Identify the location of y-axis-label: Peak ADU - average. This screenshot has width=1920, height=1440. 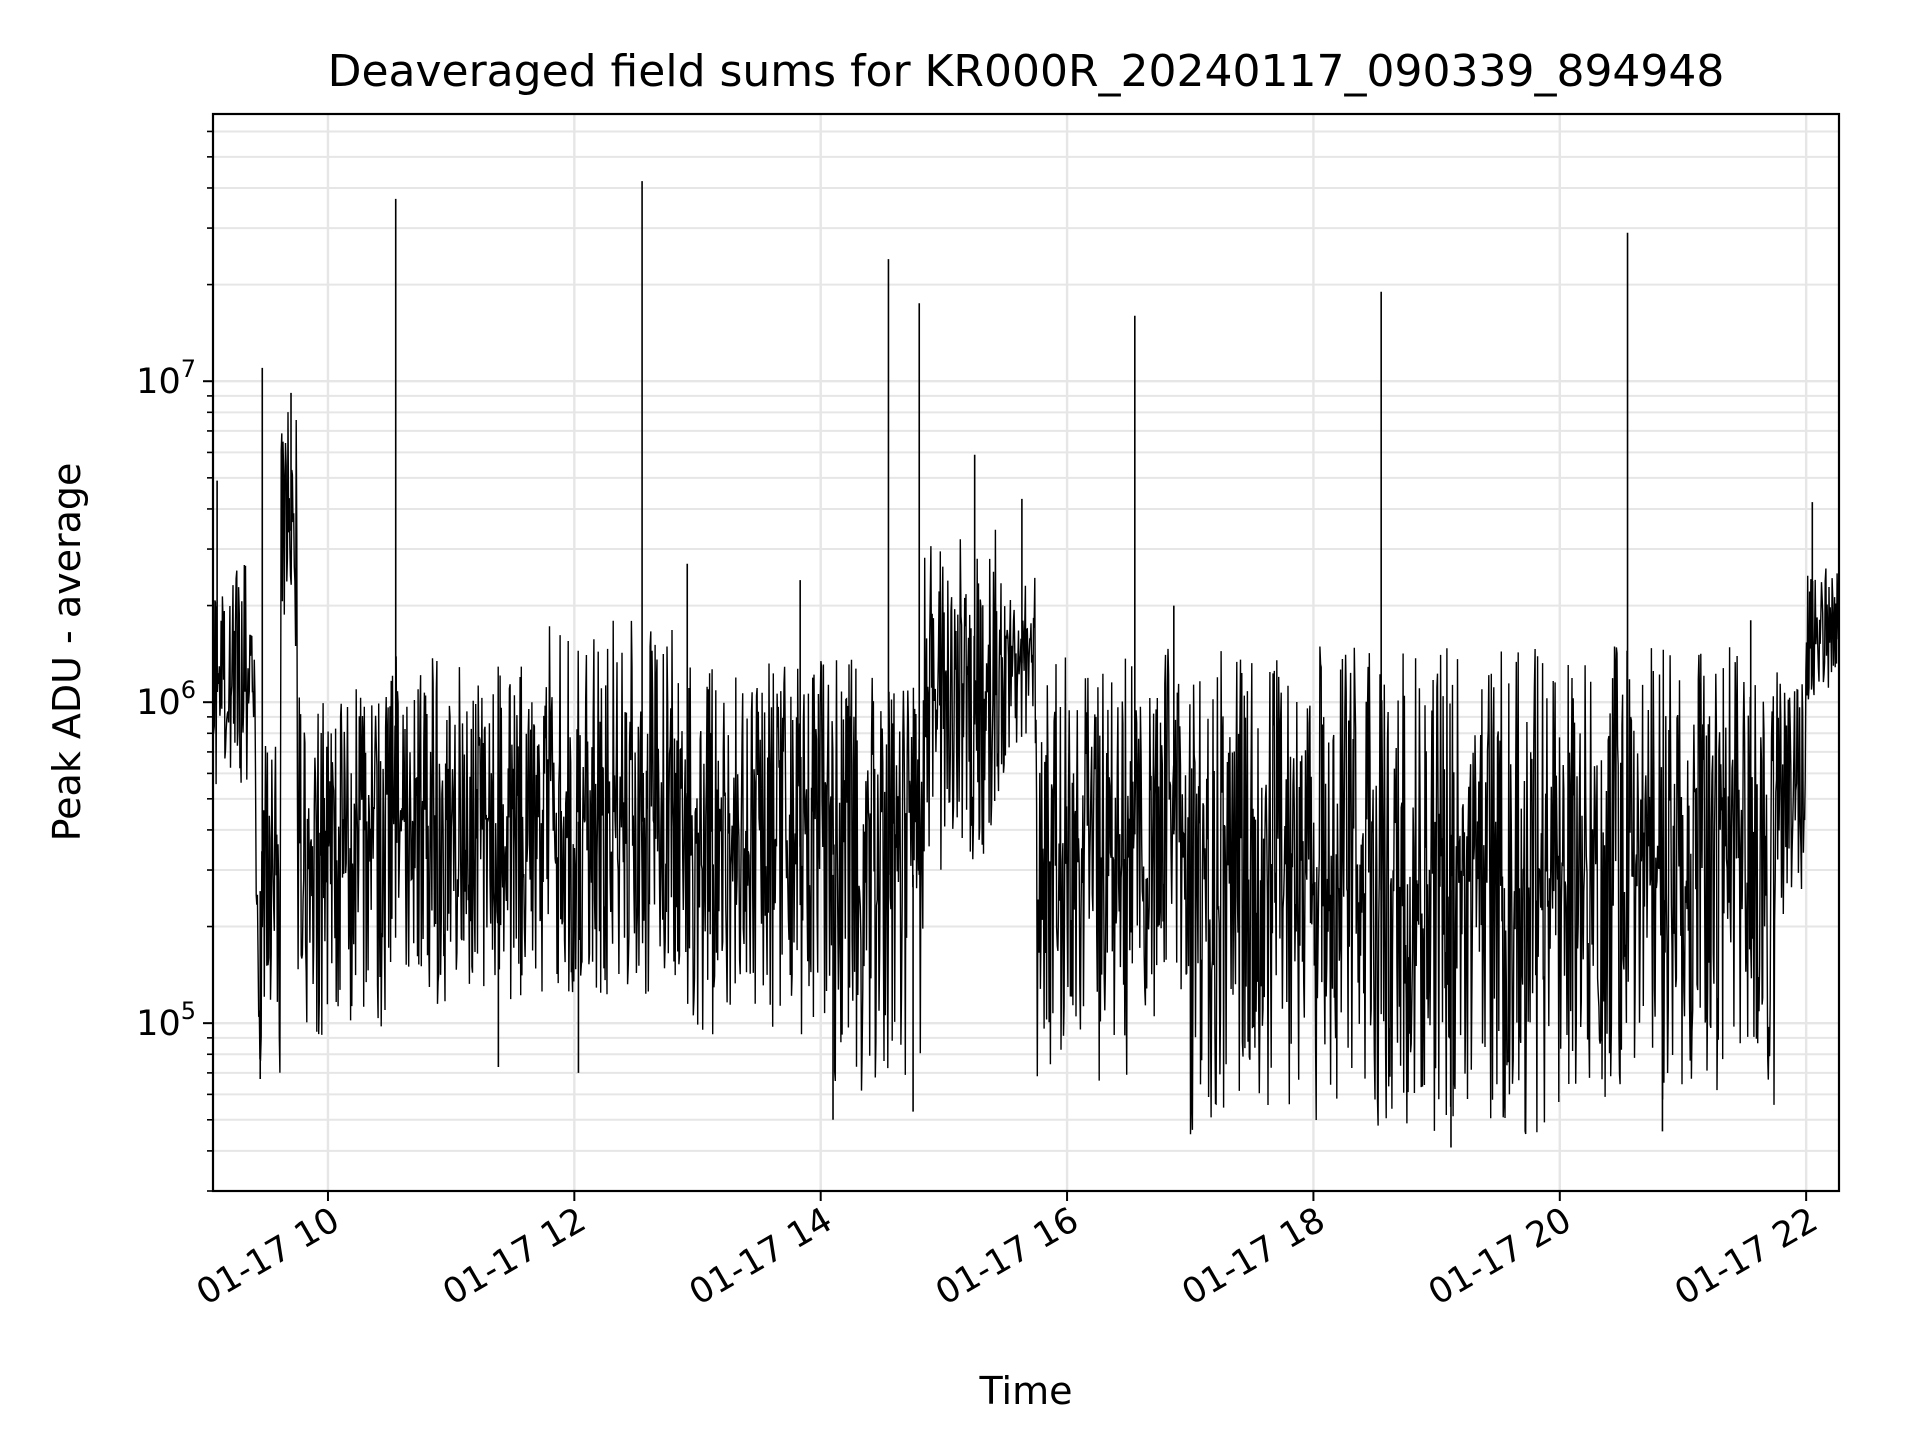
(67, 652).